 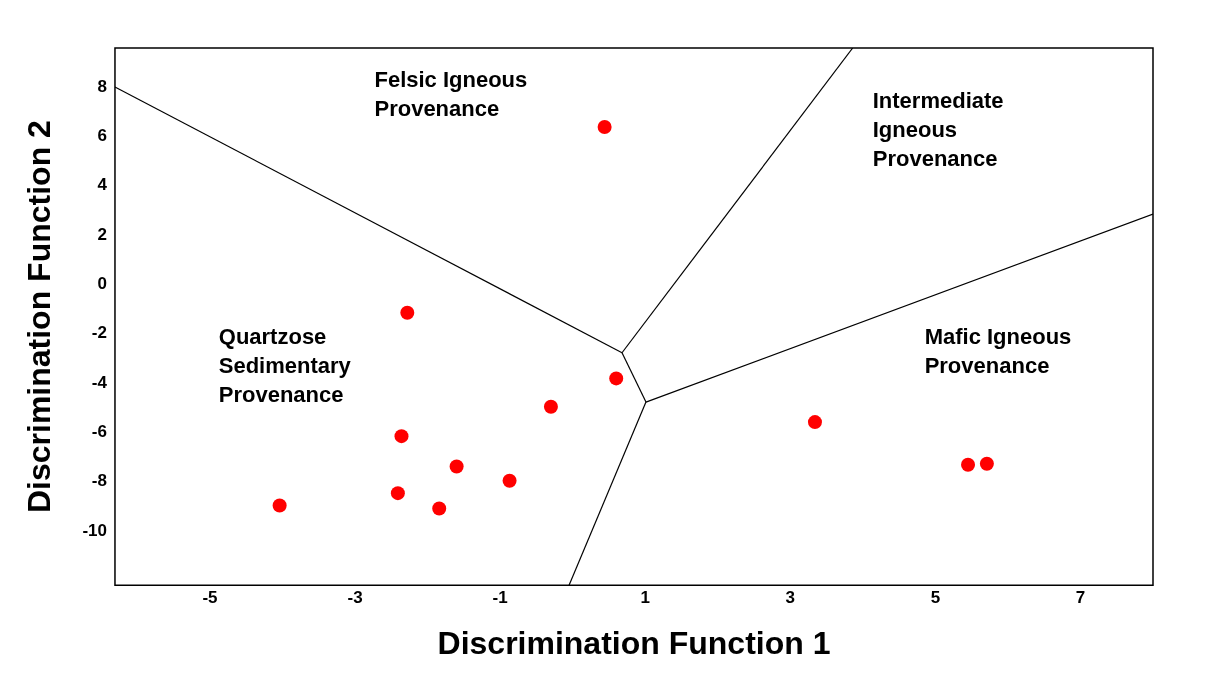 I want to click on annotation: Quartzose Sedimentary Provenance, so click(x=285, y=366).